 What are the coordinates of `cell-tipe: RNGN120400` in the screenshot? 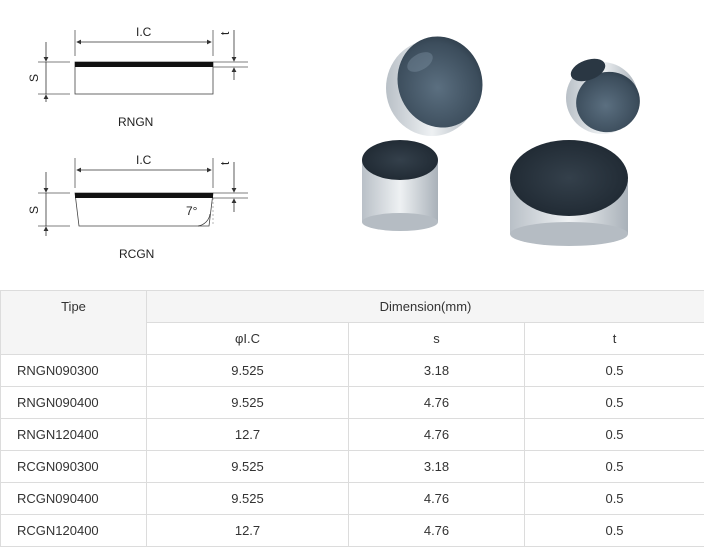 It's located at (74, 435).